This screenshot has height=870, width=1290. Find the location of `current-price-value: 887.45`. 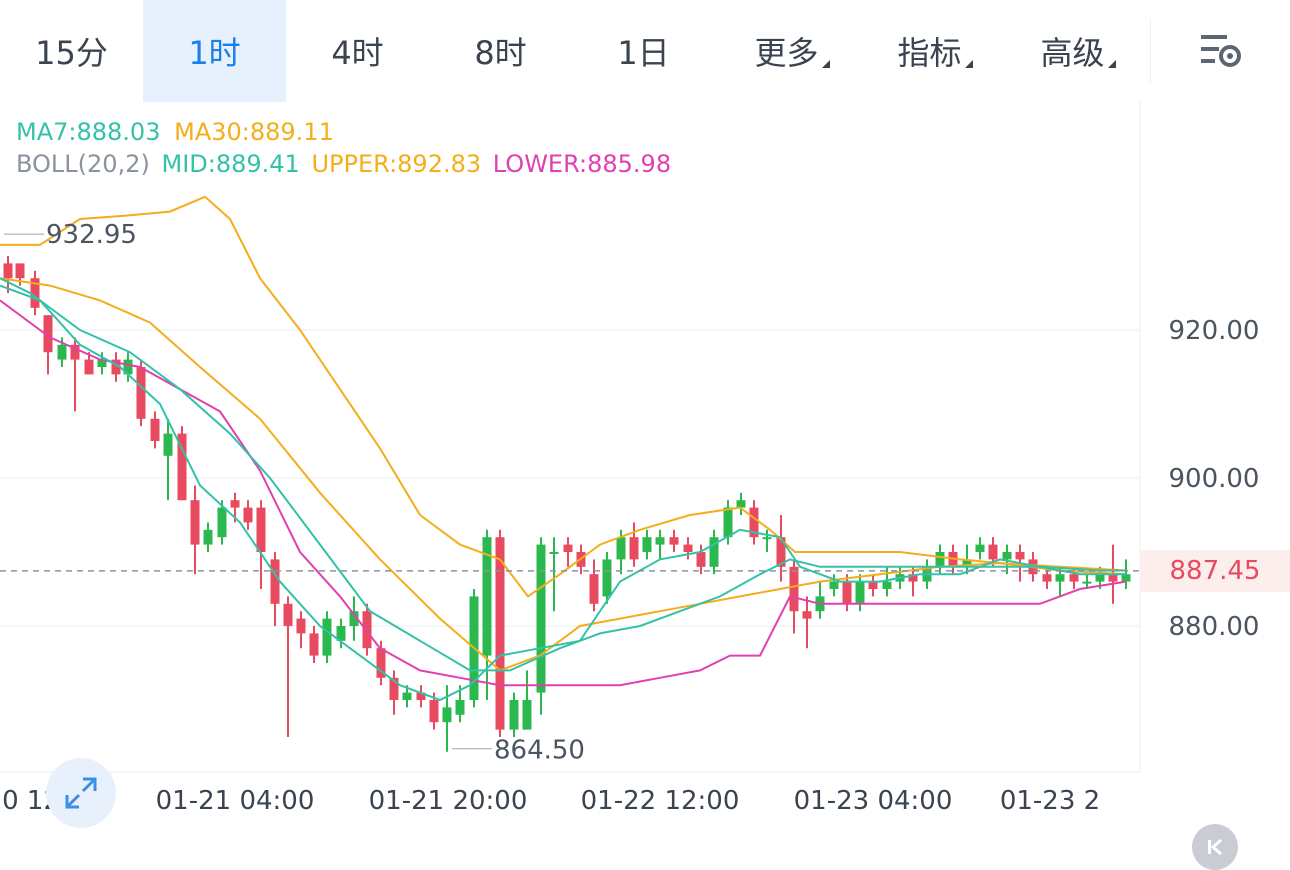

current-price-value: 887.45 is located at coordinates (1215, 571).